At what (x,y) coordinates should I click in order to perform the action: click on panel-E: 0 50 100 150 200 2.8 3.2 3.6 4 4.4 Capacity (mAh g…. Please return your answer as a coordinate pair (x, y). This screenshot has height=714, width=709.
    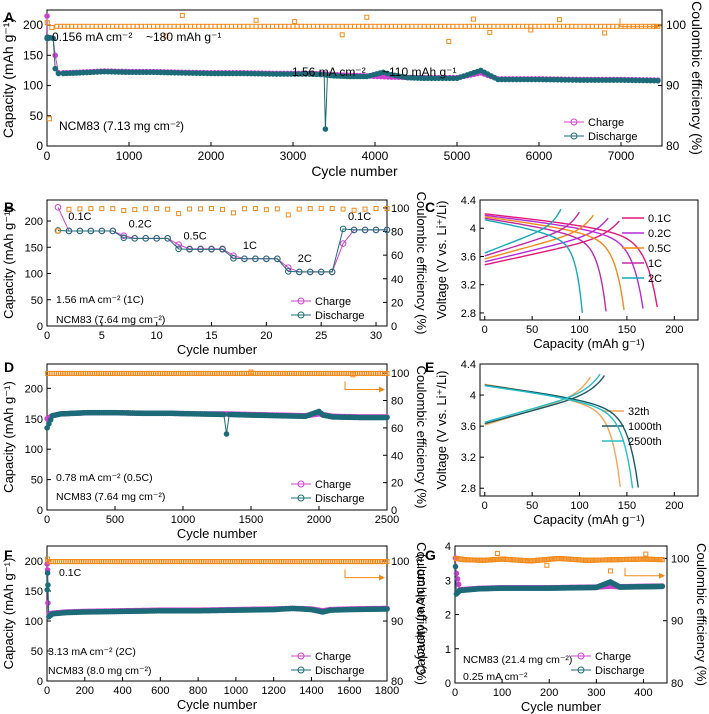
    Looking at the image, I should click on (562, 443).